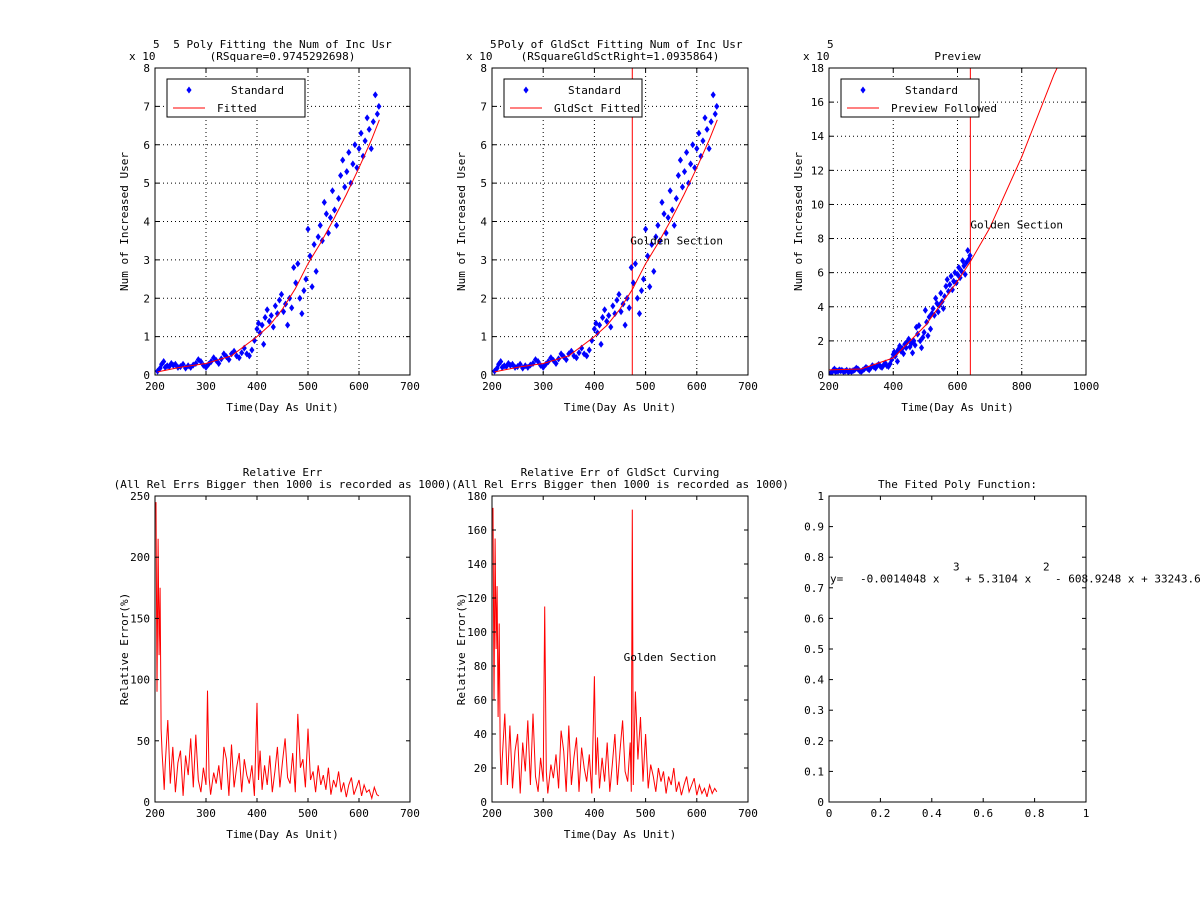 Image resolution: width=1200 pixels, height=901 pixels. What do you see at coordinates (146, 375) in the screenshot?
I see `y-tick-label: 0` at bounding box center [146, 375].